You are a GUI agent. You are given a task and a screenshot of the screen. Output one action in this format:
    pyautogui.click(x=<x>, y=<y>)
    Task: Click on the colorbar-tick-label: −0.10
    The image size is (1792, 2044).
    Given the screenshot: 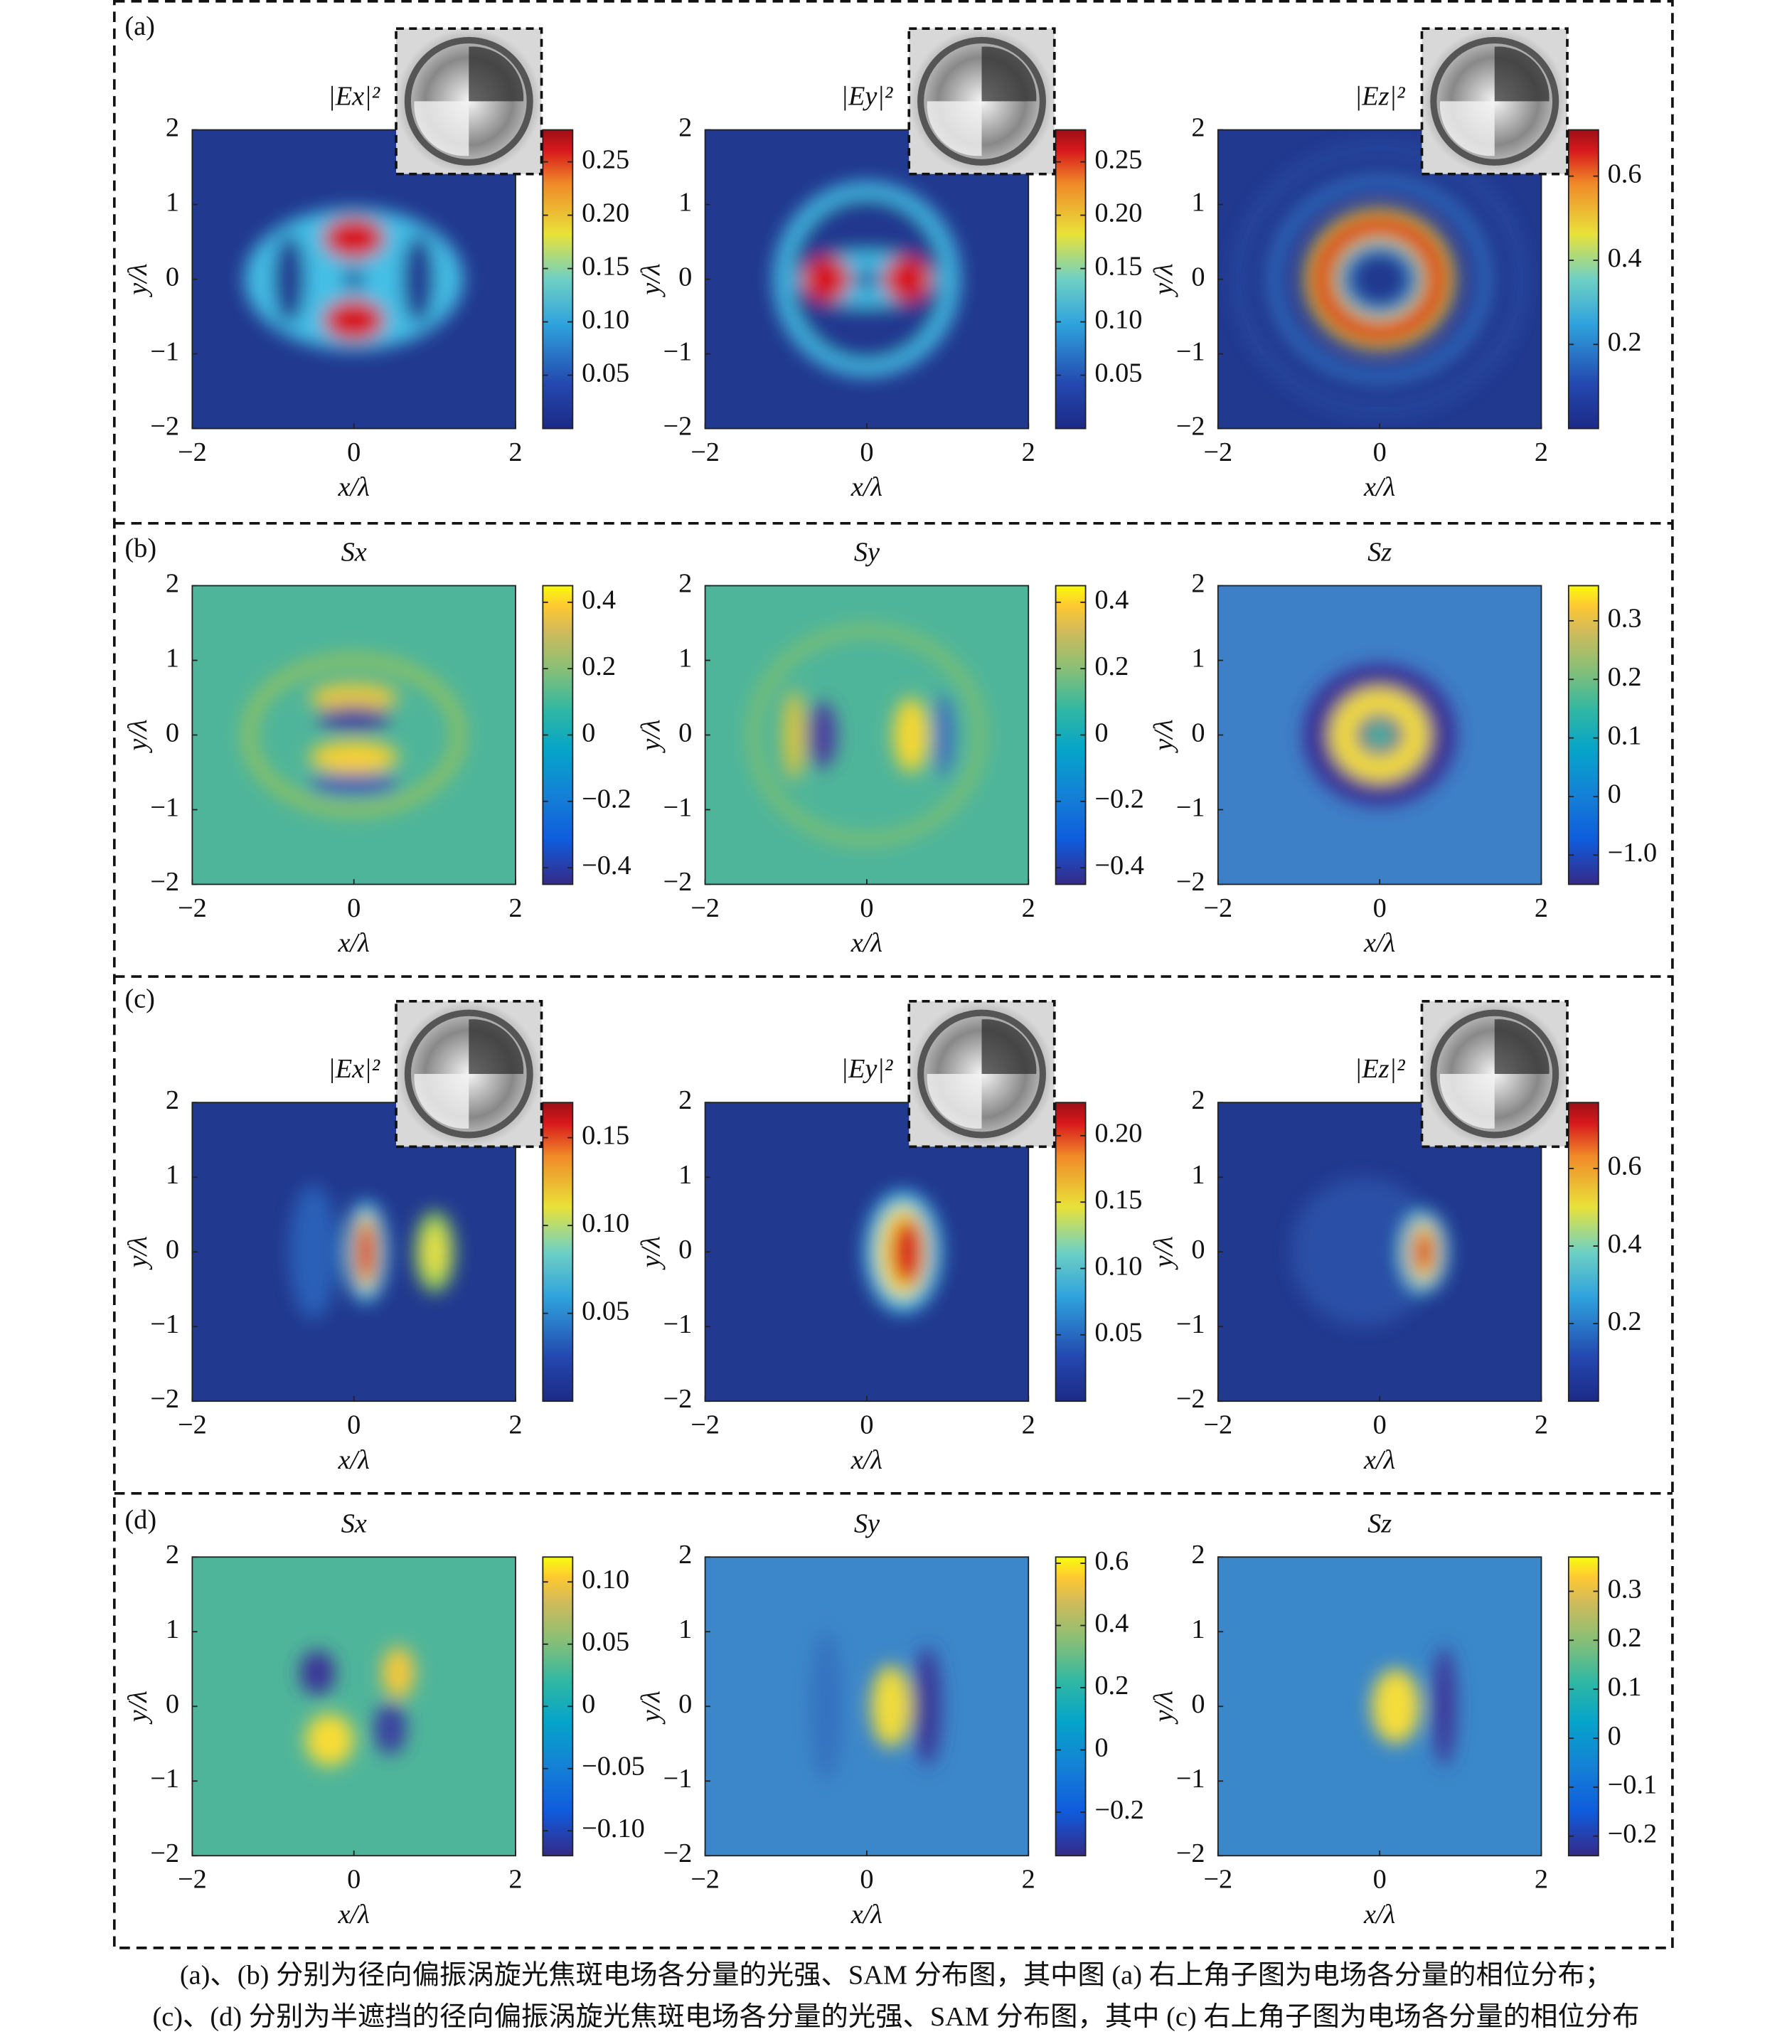 What is the action you would take?
    pyautogui.click(x=613, y=1828)
    